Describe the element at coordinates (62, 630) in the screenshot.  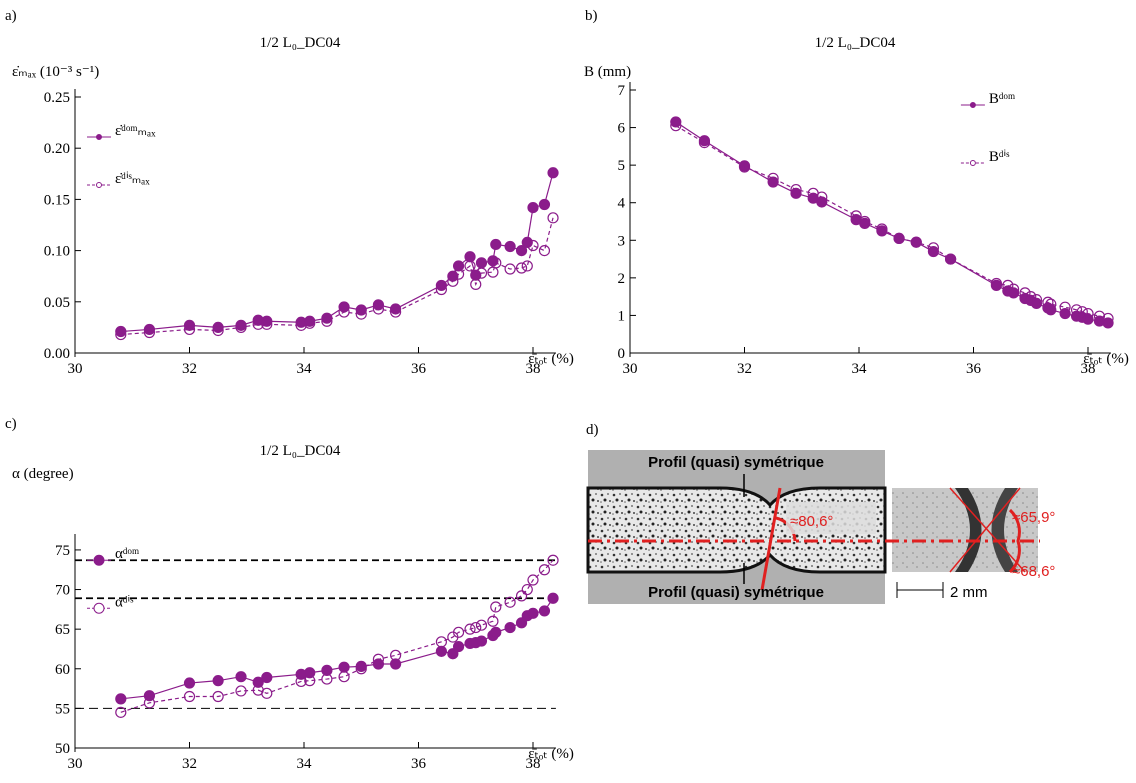
I see `y-tick-label: 65` at that location.